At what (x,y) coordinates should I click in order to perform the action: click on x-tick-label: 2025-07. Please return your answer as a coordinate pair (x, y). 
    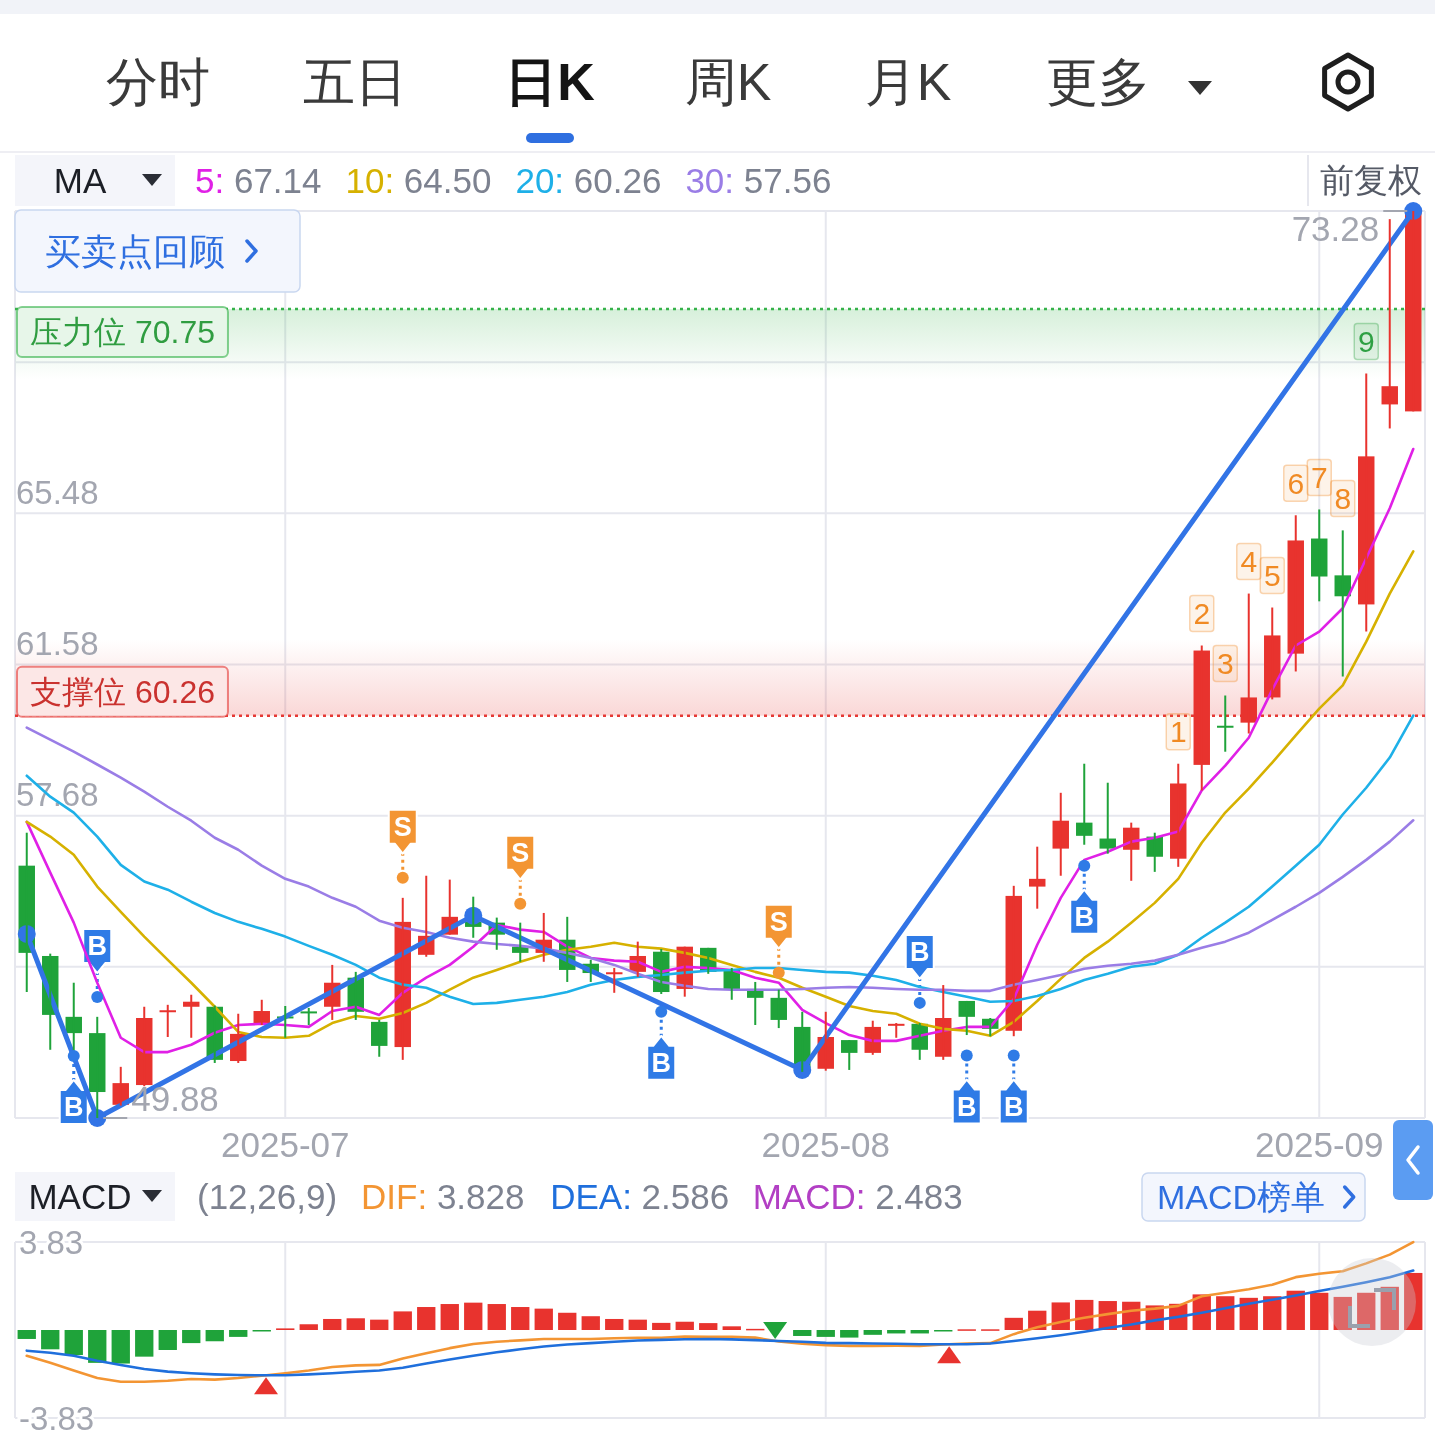
    Looking at the image, I should click on (285, 1144).